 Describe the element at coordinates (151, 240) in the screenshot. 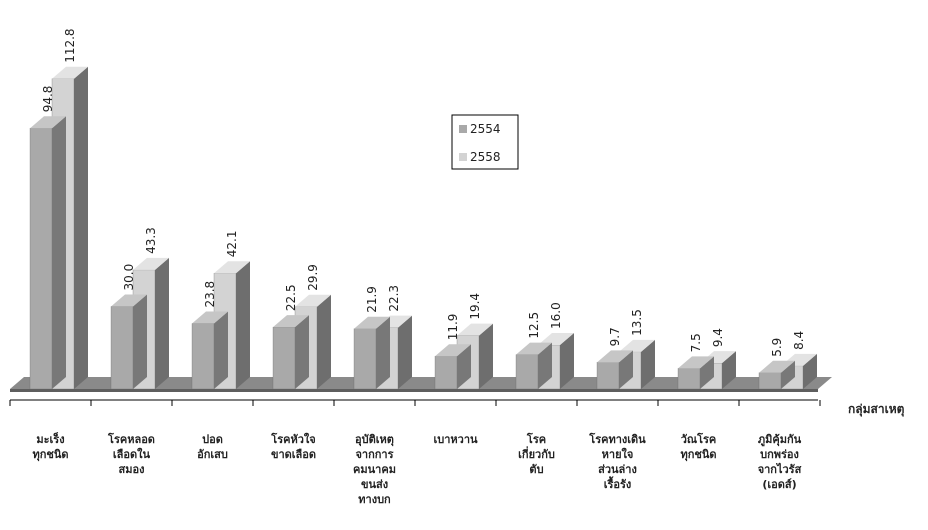

I see `value-label-2558-1: 43.3` at that location.